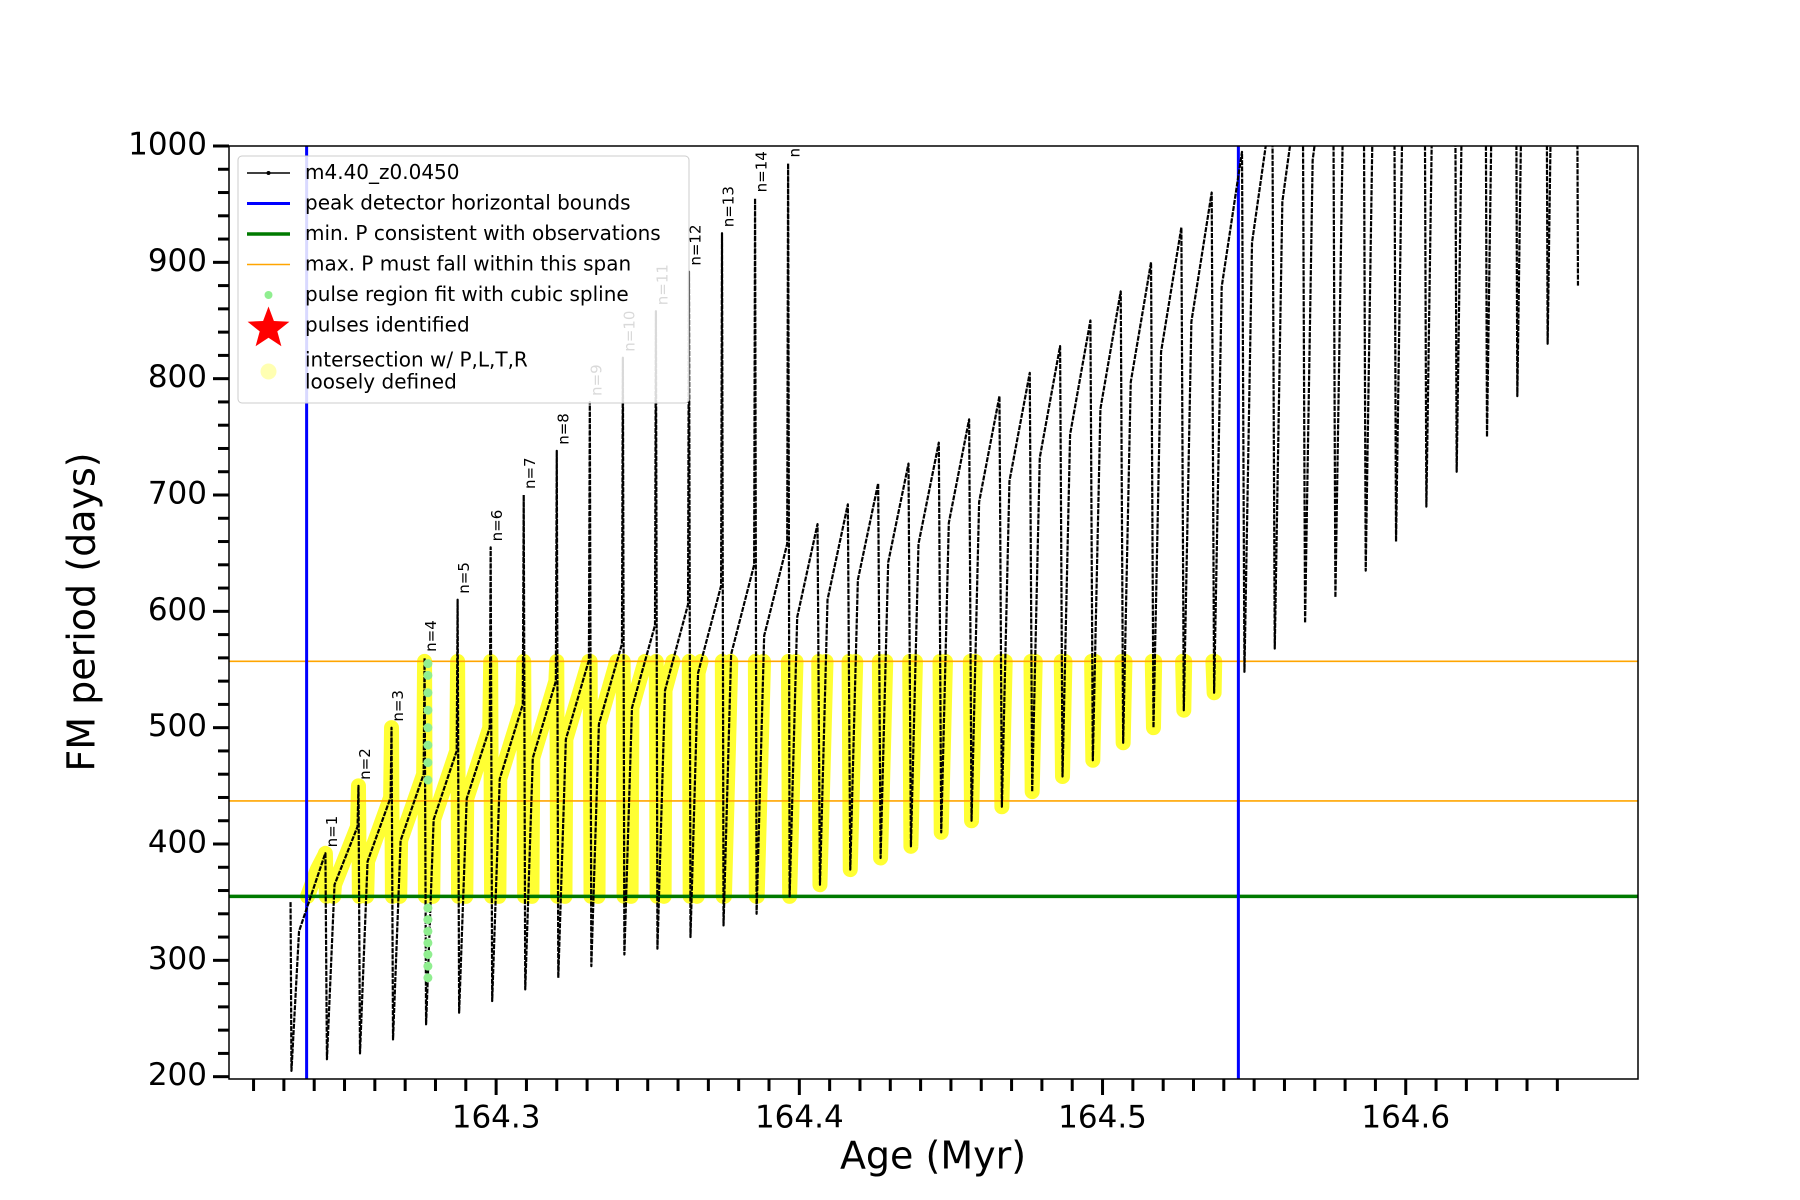  Describe the element at coordinates (82, 611) in the screenshot. I see `y-axis-label: FM period (days)` at that location.